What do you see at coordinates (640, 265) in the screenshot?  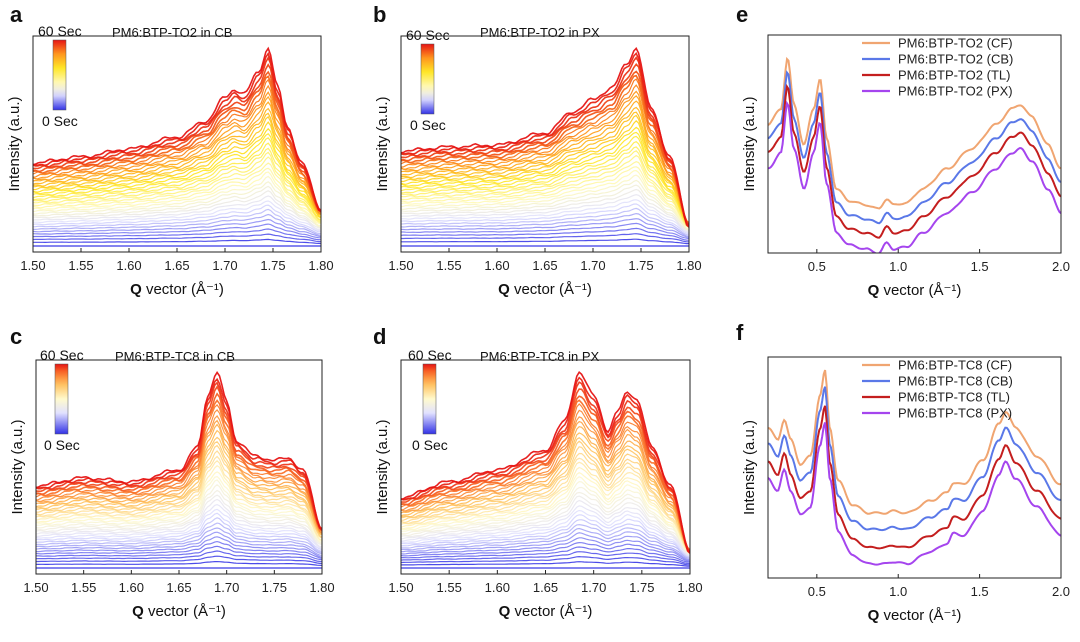 I see `panel-b-xtick-label: 1.75` at bounding box center [640, 265].